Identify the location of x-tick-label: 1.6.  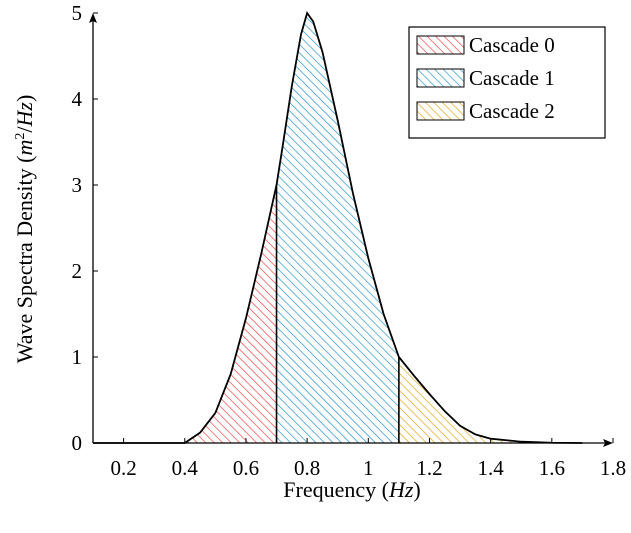
(552, 468).